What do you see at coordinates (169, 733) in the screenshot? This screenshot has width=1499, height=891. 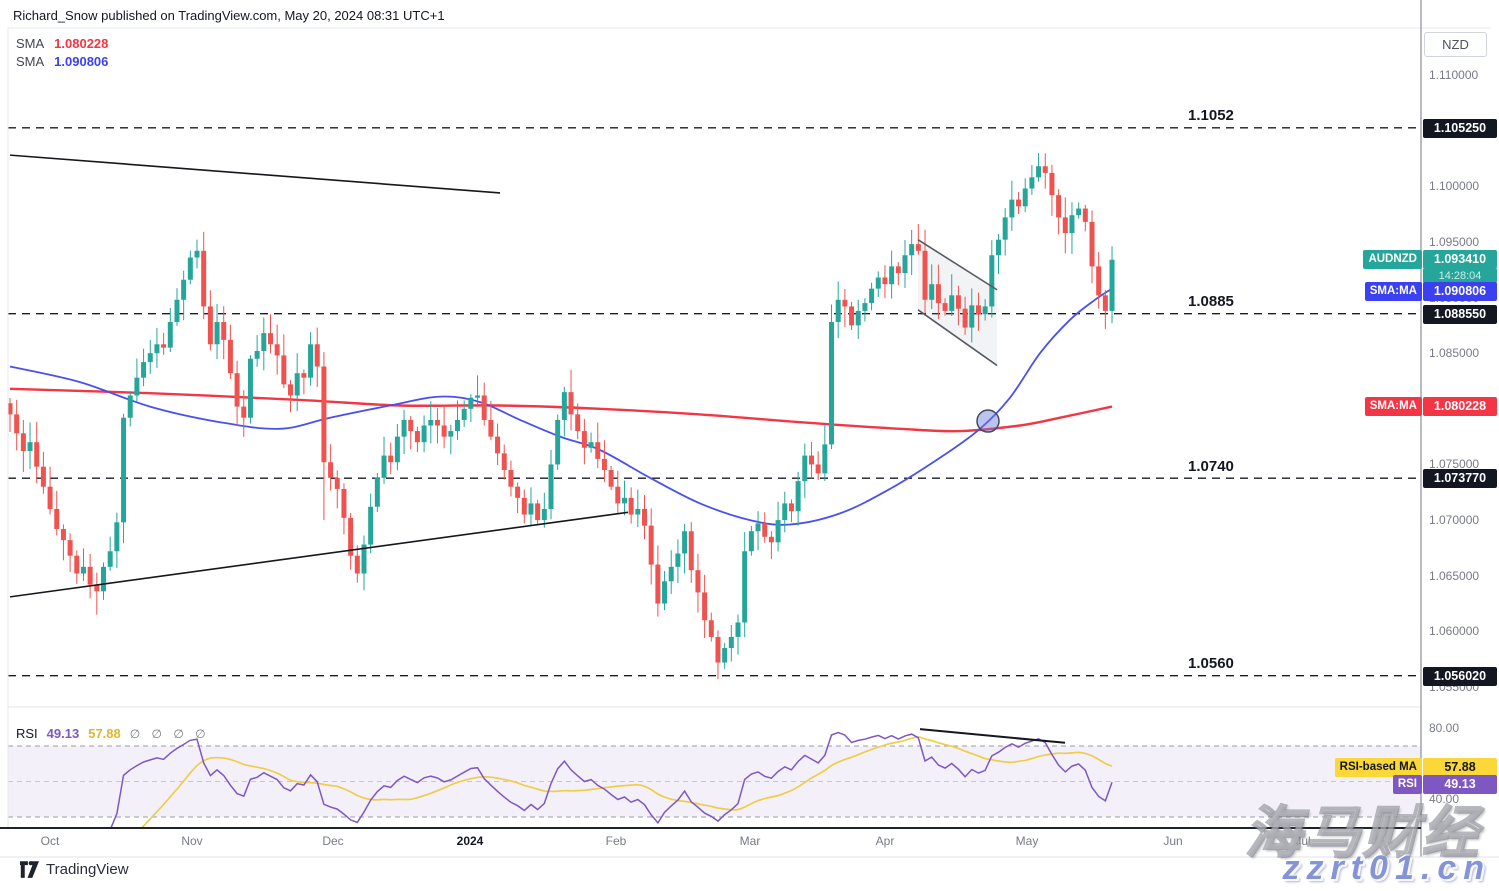 I see `rsi-legend-params: ∅ ∅ ∅ ∅` at bounding box center [169, 733].